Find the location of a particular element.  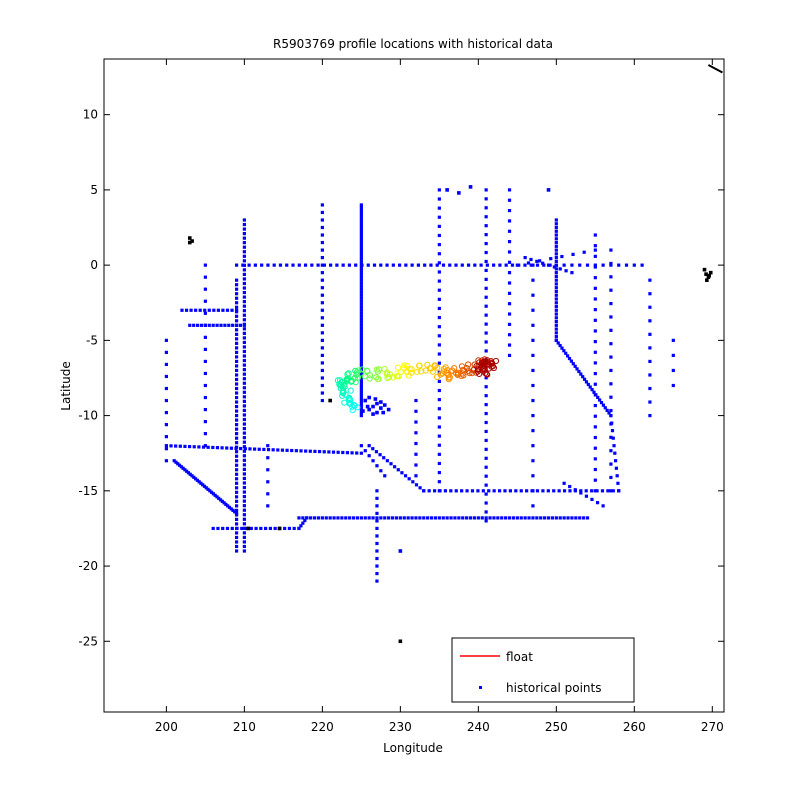

x-axis-label: Longitude is located at coordinates (413, 748).